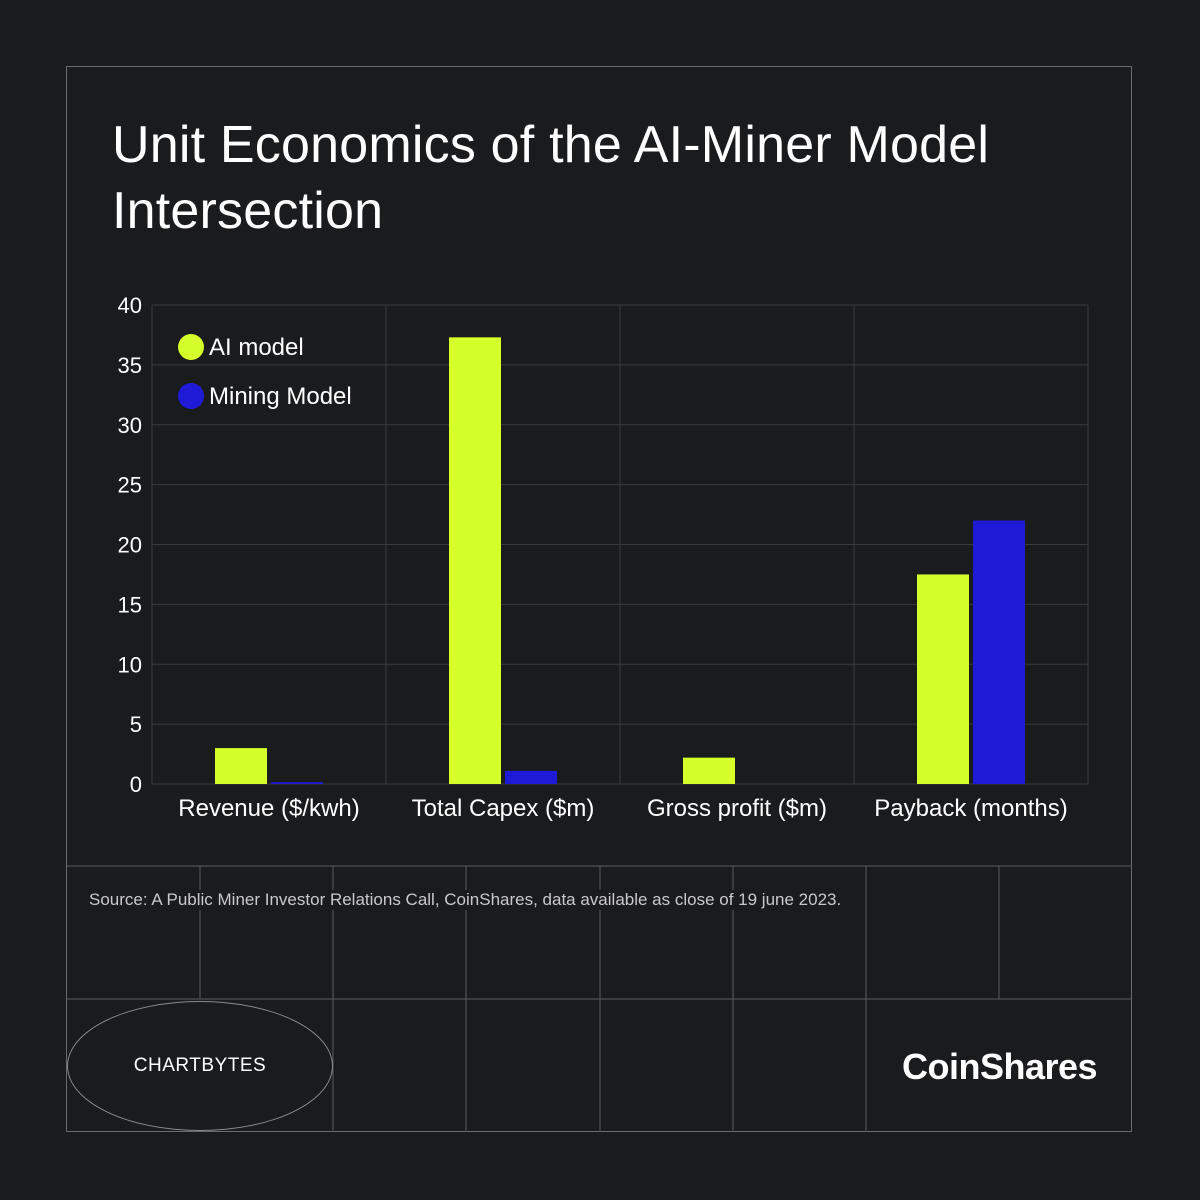 The width and height of the screenshot is (1200, 1200). What do you see at coordinates (136, 784) in the screenshot?
I see `y-tick-label: 0` at bounding box center [136, 784].